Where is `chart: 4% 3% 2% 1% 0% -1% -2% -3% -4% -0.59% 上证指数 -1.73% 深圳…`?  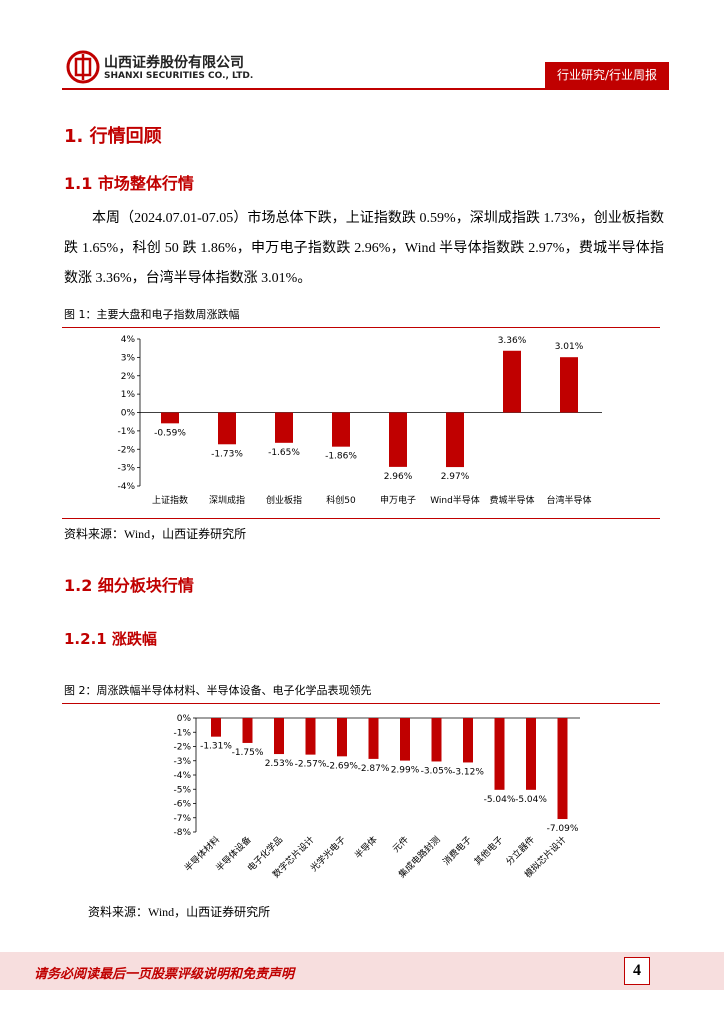 chart: 4% 3% 2% 1% 0% -1% -2% -3% -4% -0.59% 上证指数 -1.73% 深圳… is located at coordinates (359, 420).